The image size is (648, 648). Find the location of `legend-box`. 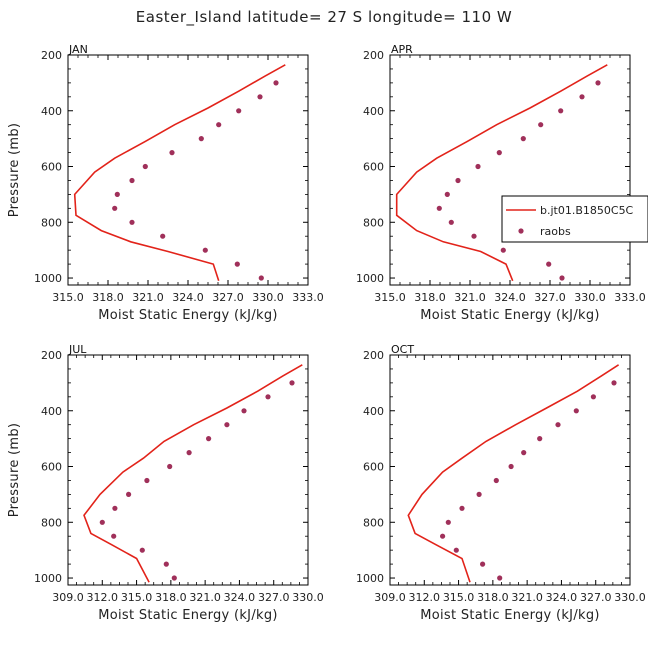

legend-box is located at coordinates (574, 219).